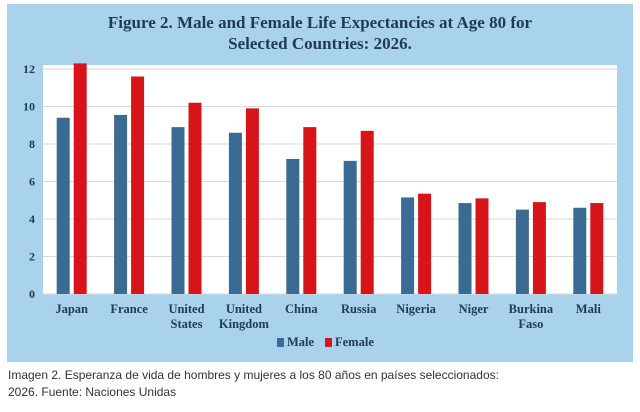  What do you see at coordinates (187, 324) in the screenshot?
I see `x-tick-label-line: States` at bounding box center [187, 324].